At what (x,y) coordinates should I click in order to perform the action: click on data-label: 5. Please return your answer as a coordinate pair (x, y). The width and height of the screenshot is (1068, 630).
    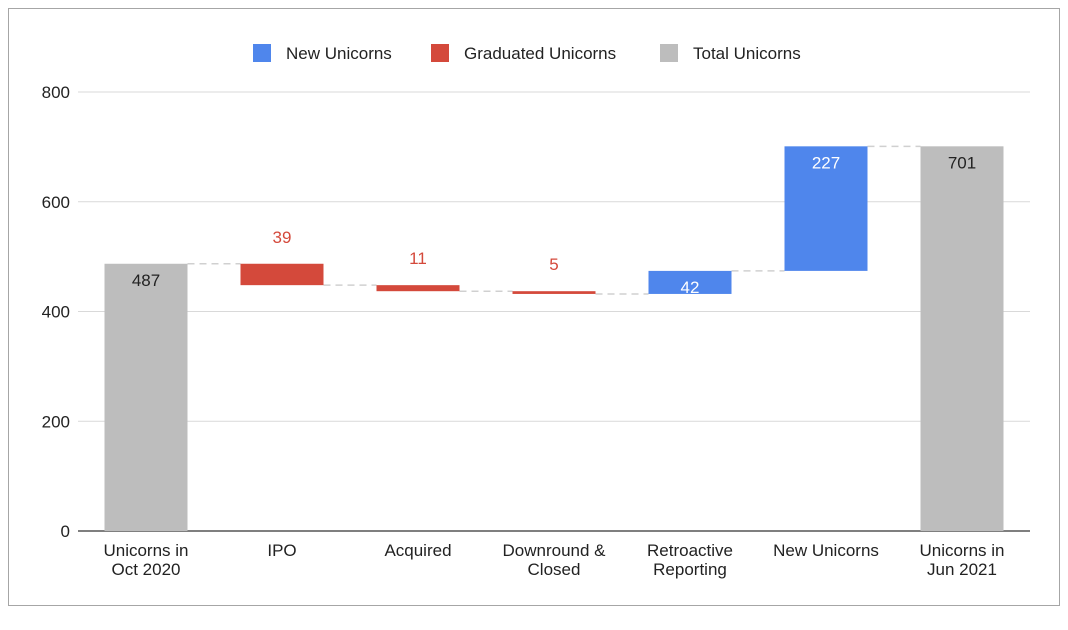
    Looking at the image, I should click on (553, 264).